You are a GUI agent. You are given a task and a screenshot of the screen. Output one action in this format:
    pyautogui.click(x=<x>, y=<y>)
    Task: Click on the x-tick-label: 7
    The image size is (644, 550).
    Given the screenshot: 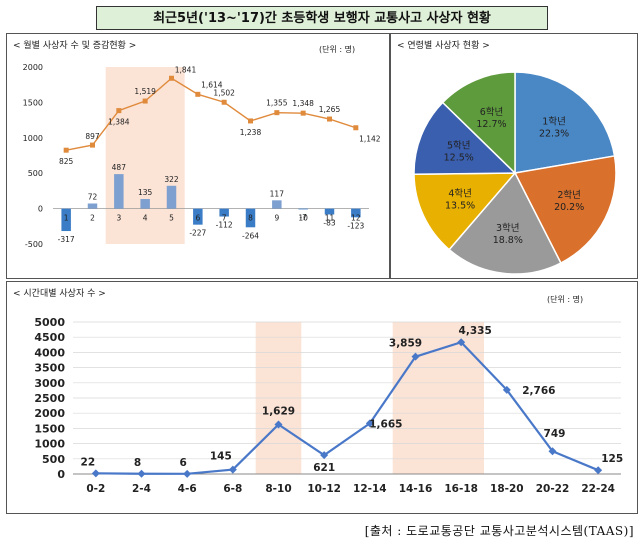 What is the action you would take?
    pyautogui.click(x=224, y=218)
    